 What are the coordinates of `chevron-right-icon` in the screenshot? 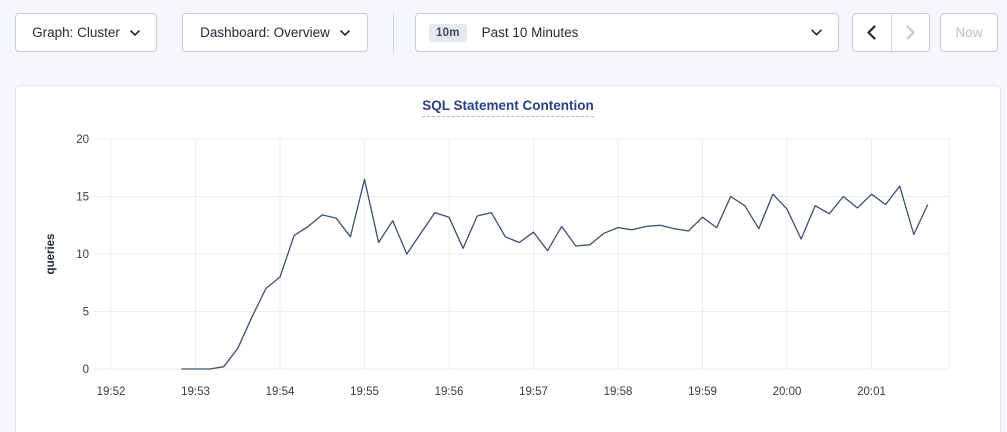 It's located at (910, 32).